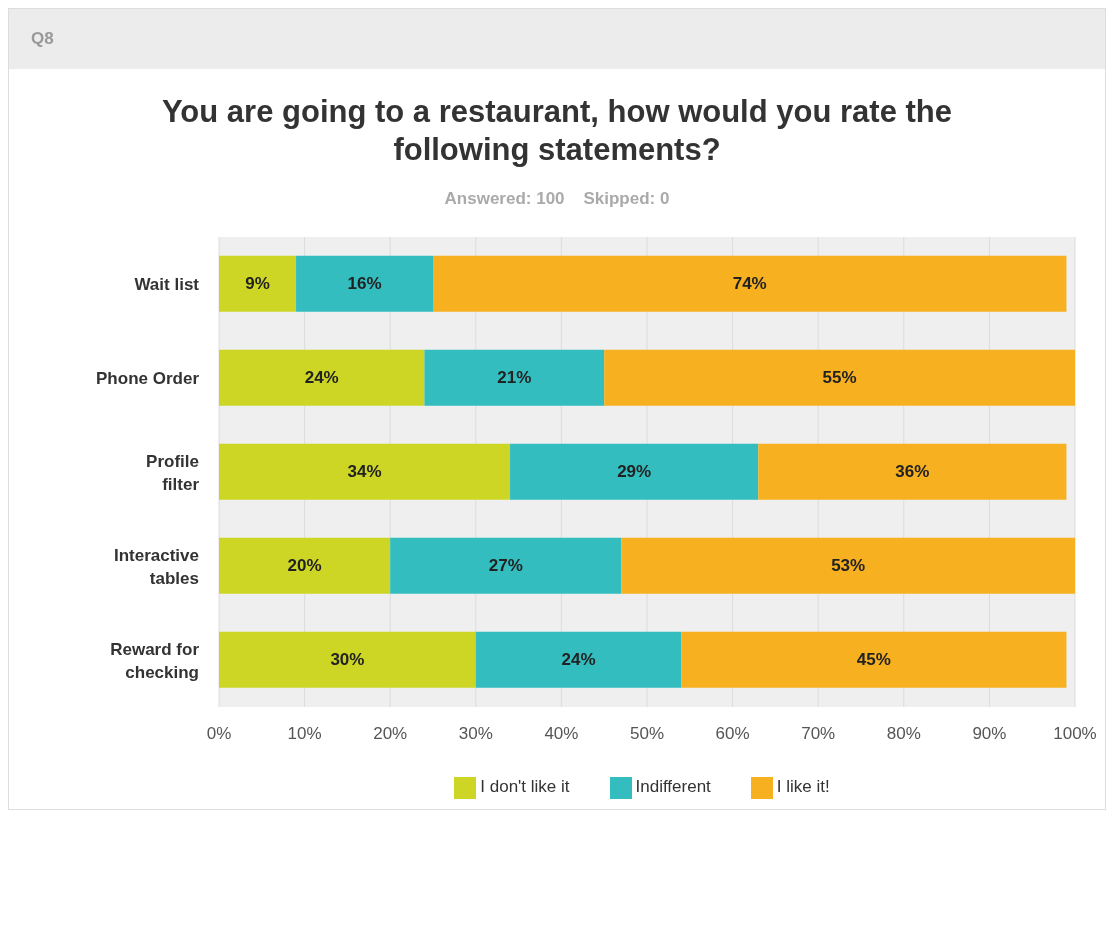 This screenshot has height=932, width=1116. I want to click on data-label: 36%, so click(912, 472).